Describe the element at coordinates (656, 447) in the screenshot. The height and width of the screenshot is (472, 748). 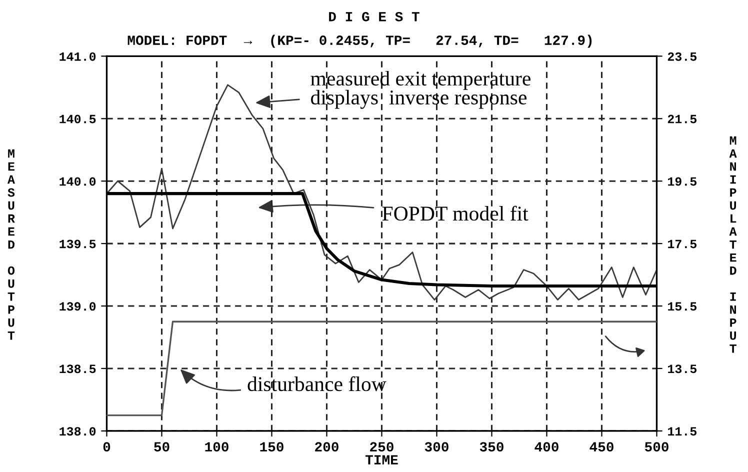
I see `x-tick-label: 500` at that location.